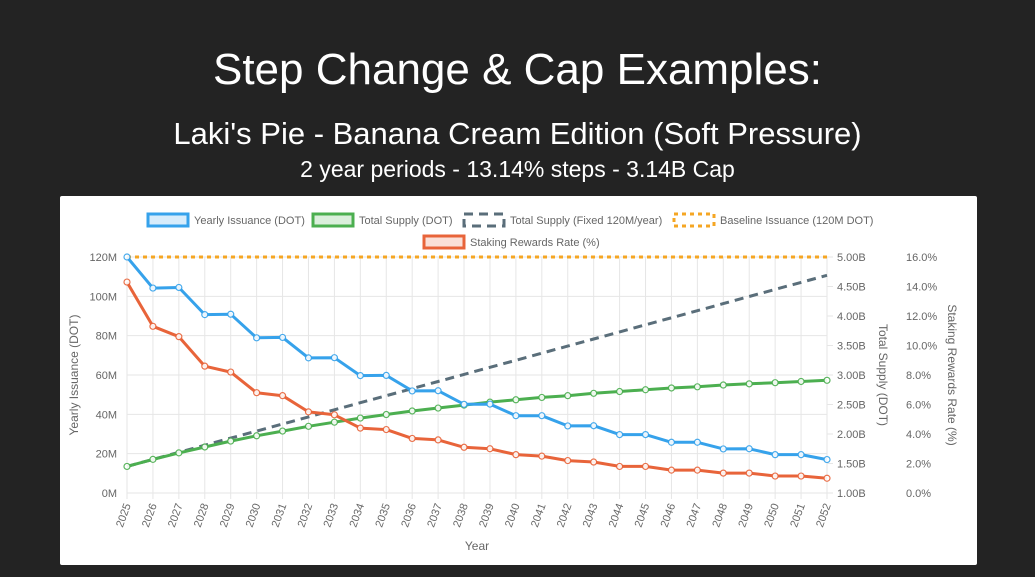  I want to click on y-right1-tick-label: 3.00B, so click(851, 376).